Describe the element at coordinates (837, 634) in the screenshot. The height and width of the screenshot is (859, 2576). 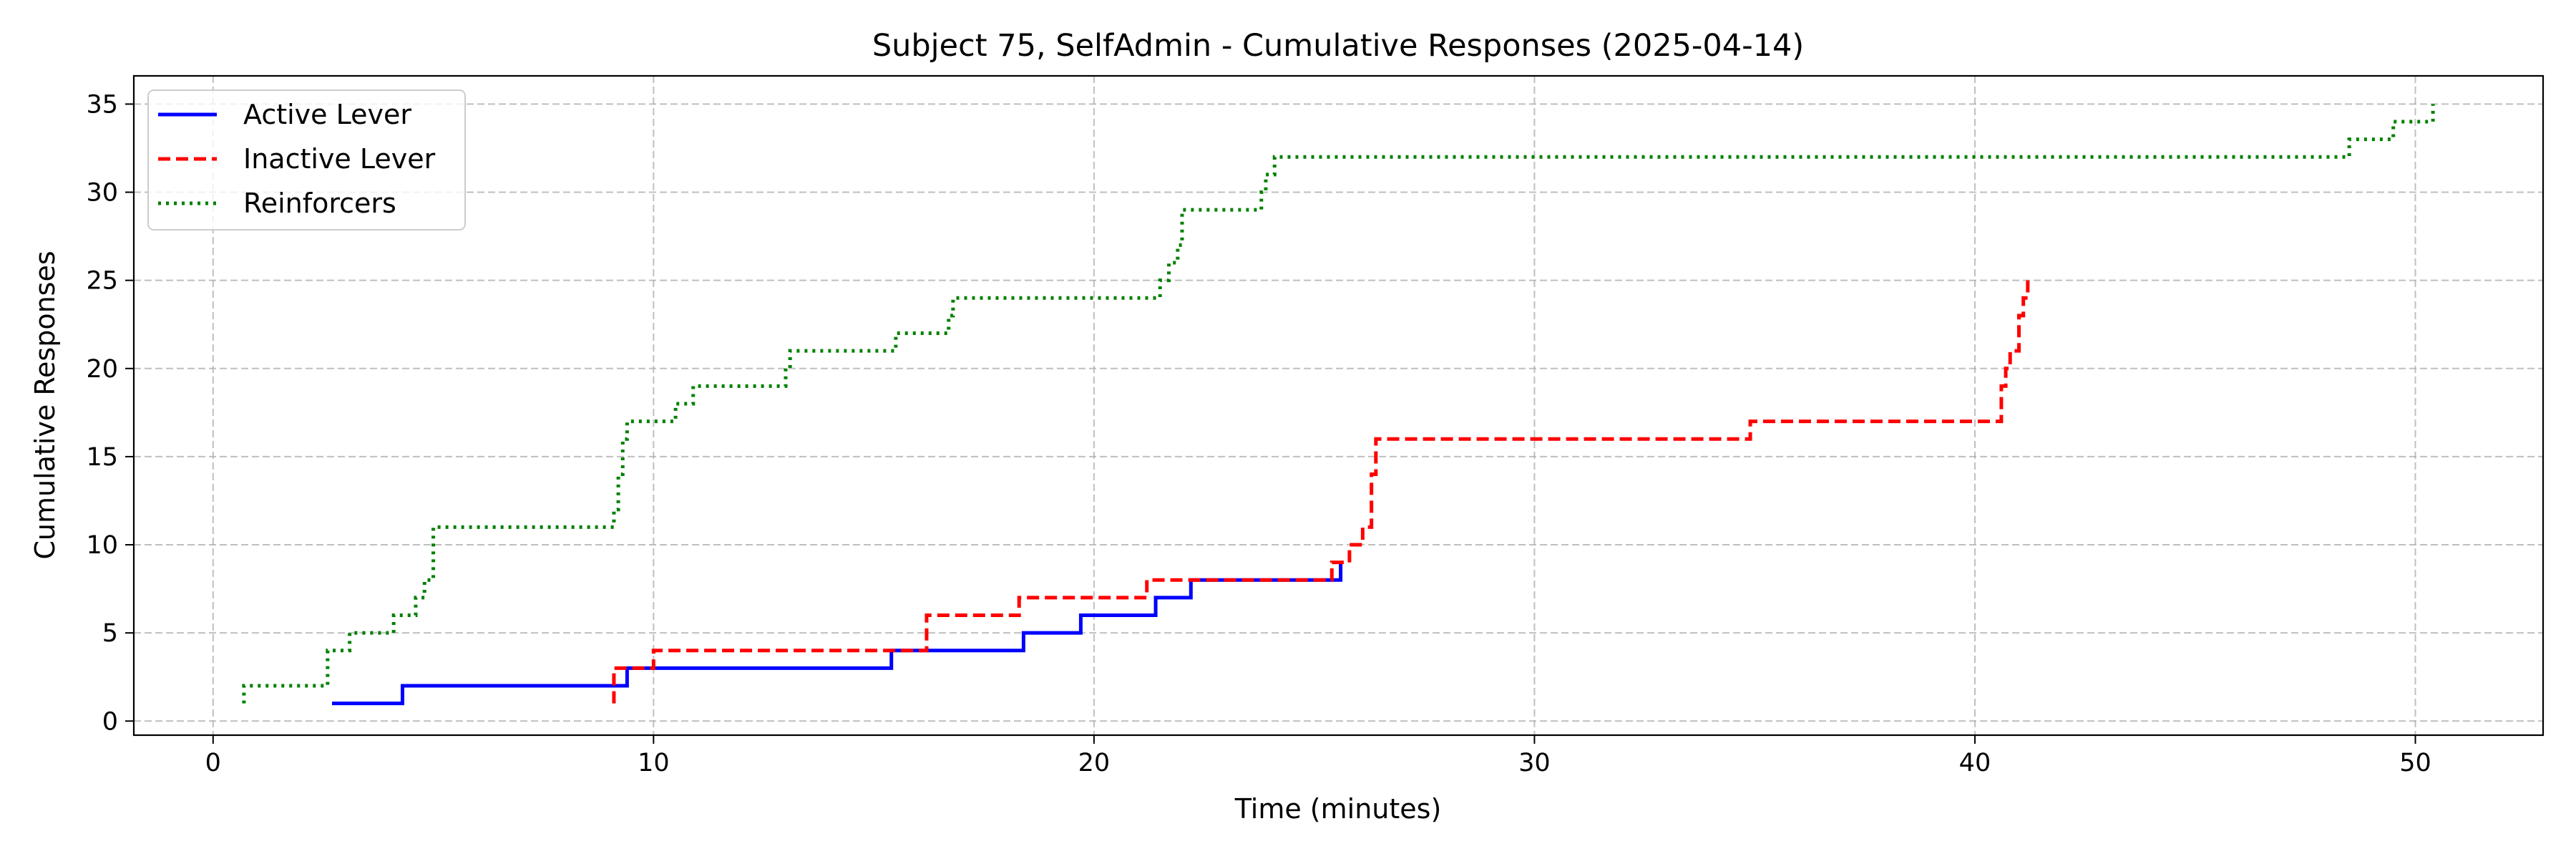
I see `series-line-active-lever` at that location.